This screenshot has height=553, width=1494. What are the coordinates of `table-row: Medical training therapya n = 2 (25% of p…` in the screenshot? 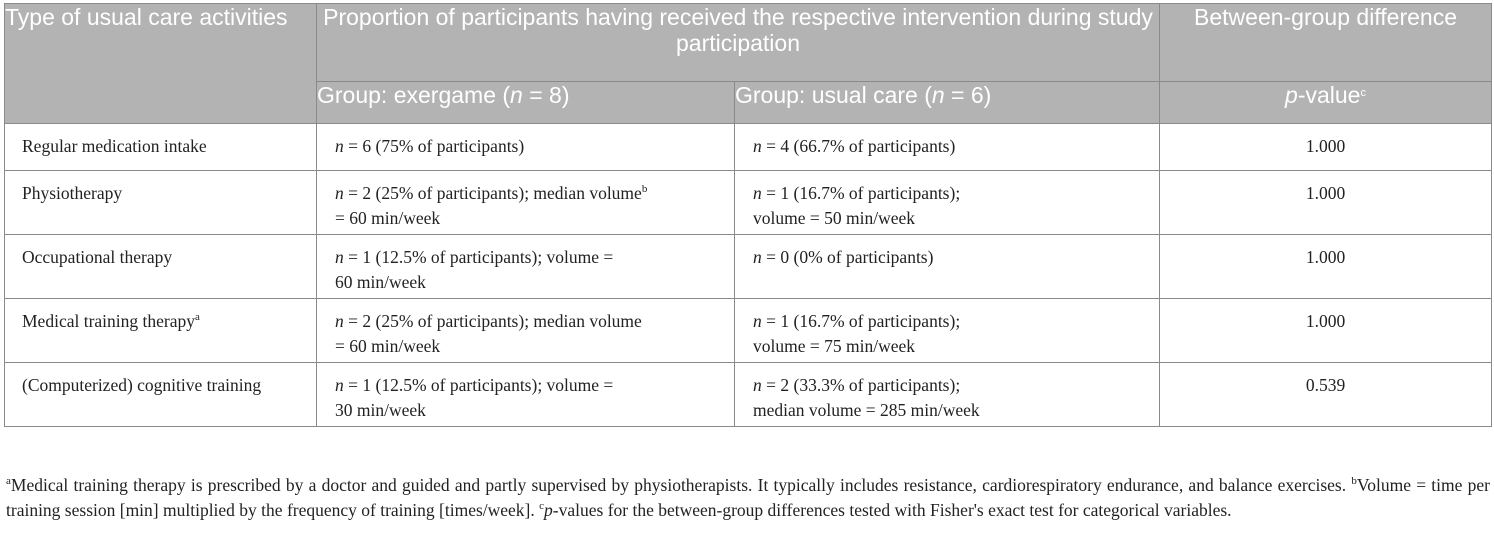 It's located at (748, 330).